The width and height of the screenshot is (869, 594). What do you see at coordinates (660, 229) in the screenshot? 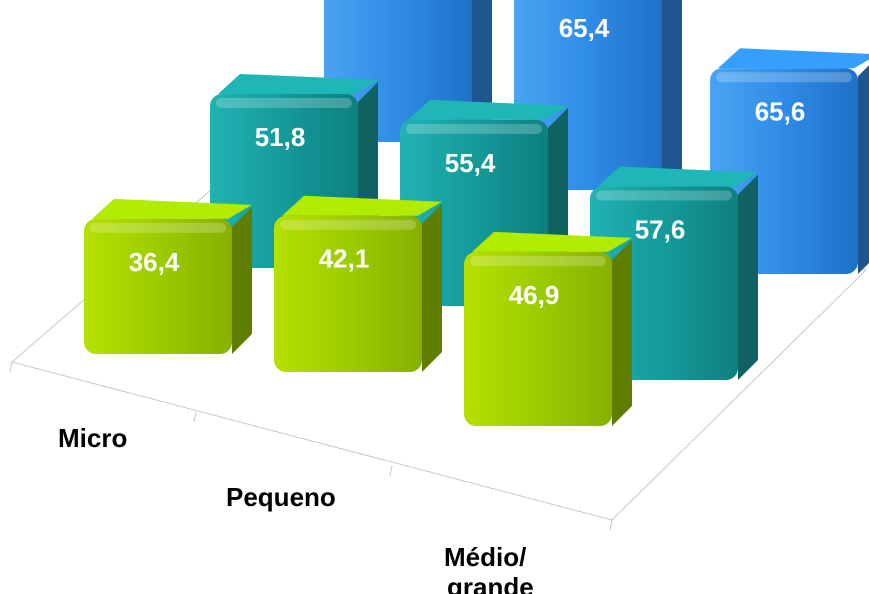
I see `data-label: 57,6` at bounding box center [660, 229].